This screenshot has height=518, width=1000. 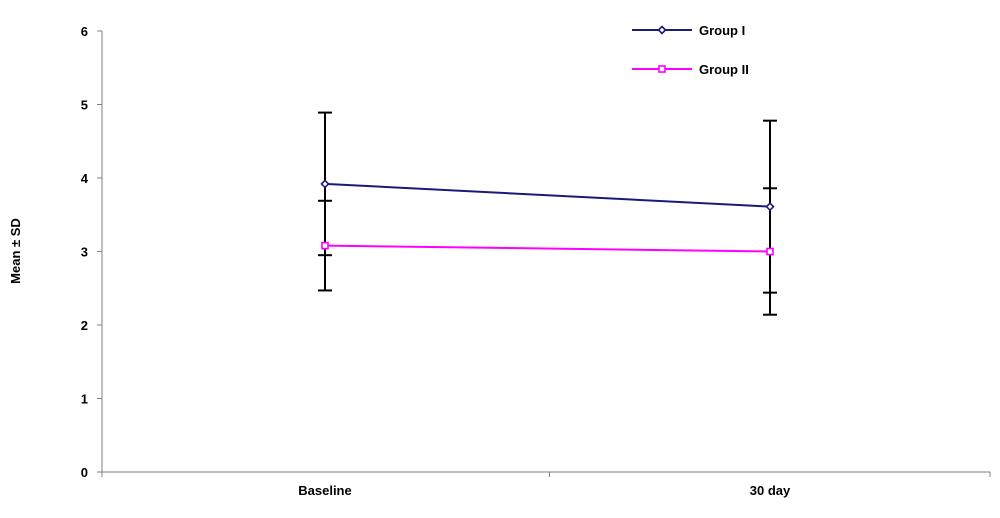 I want to click on x-tick-label: Baseline, so click(x=324, y=490).